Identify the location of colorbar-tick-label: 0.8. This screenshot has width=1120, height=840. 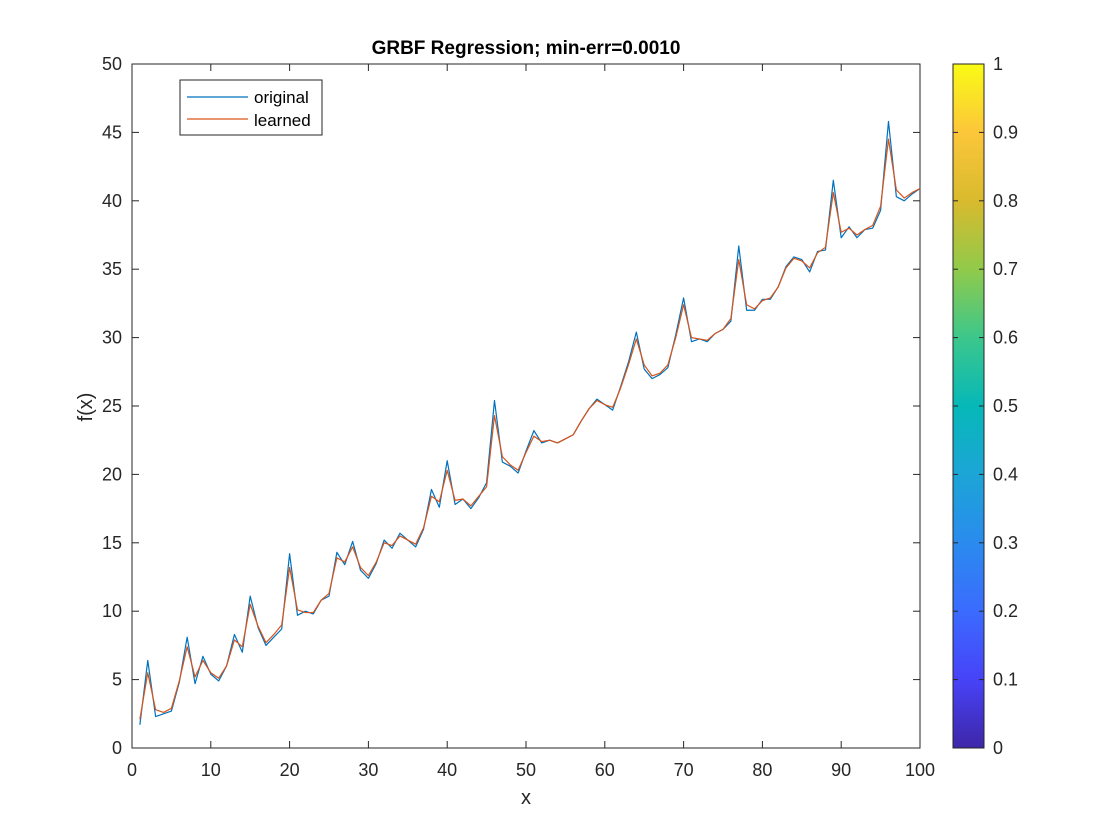
(1005, 201).